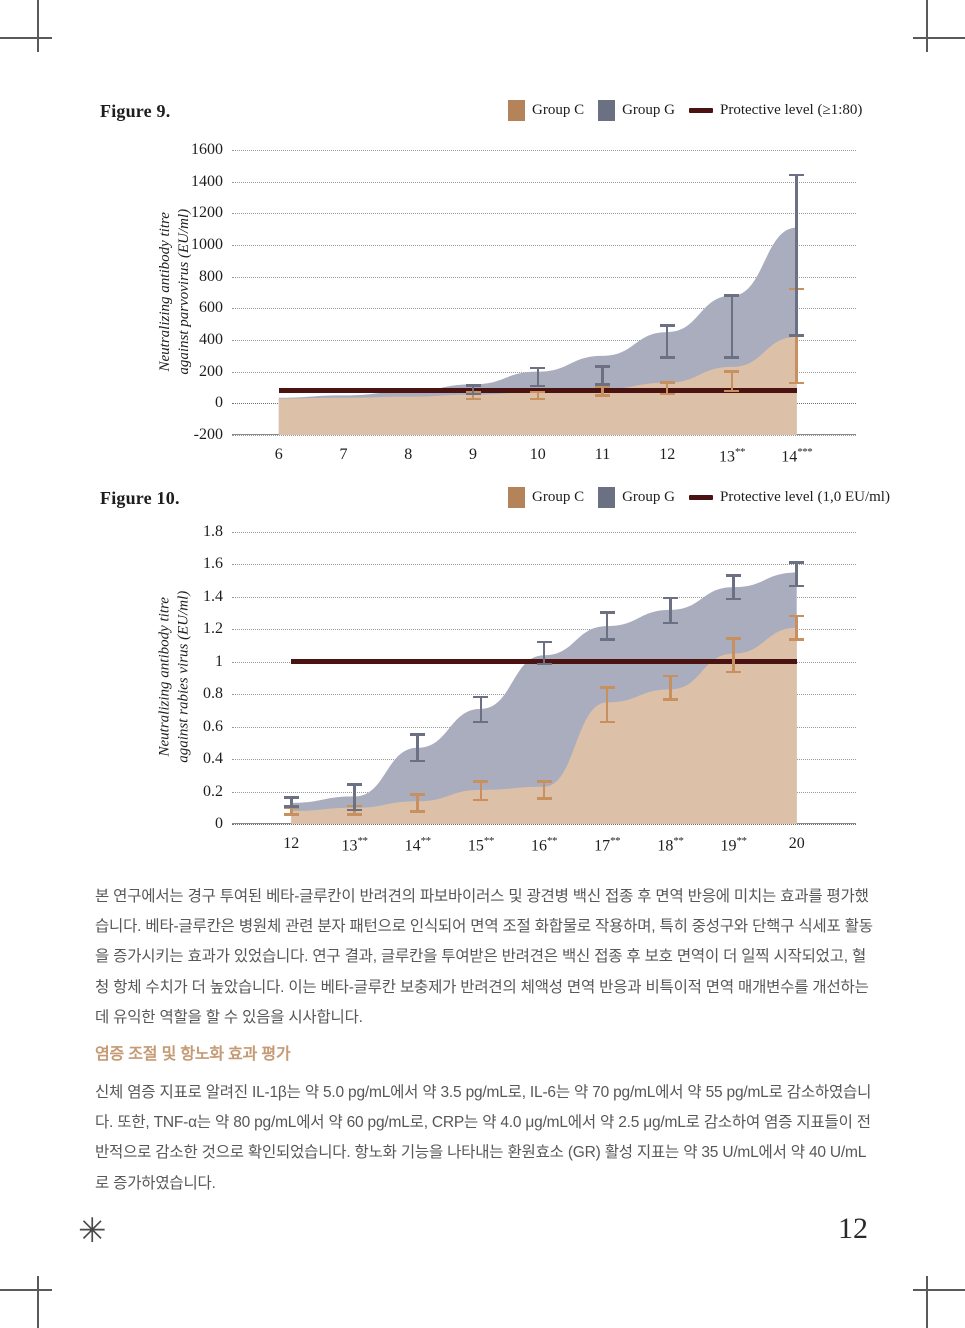 The image size is (965, 1328). What do you see at coordinates (213, 791) in the screenshot?
I see `y-axis-tick-label: 0.2` at bounding box center [213, 791].